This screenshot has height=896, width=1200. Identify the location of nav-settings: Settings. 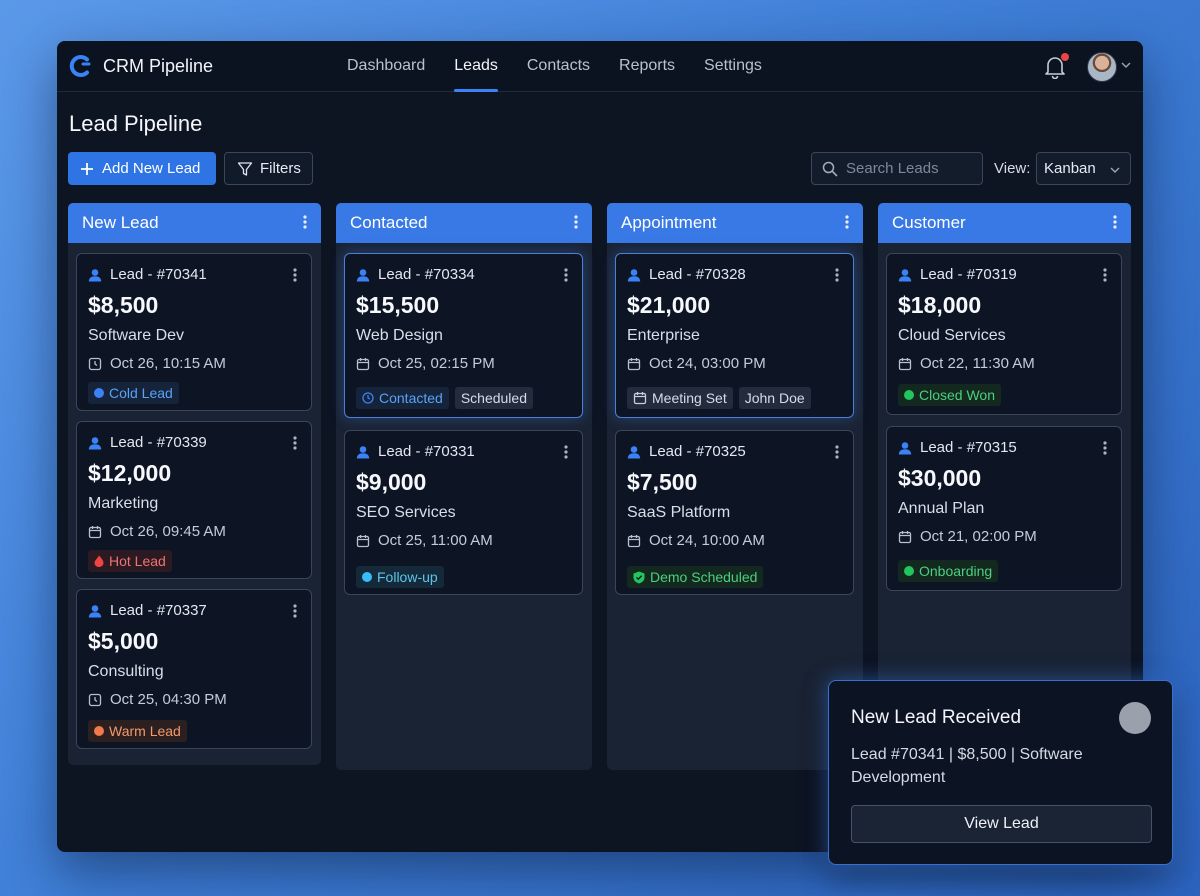
(733, 65).